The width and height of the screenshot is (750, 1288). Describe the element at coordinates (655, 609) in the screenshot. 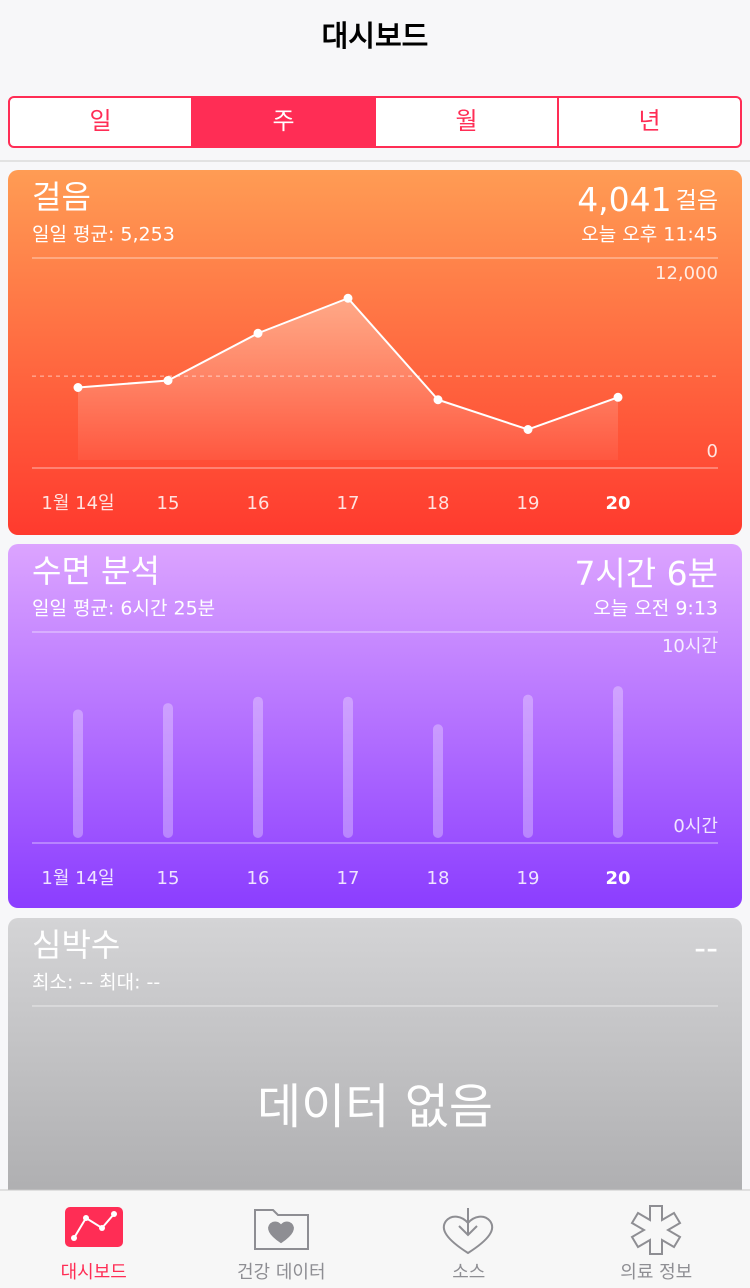

I see `card-time: 오늘 오전 9:13` at that location.